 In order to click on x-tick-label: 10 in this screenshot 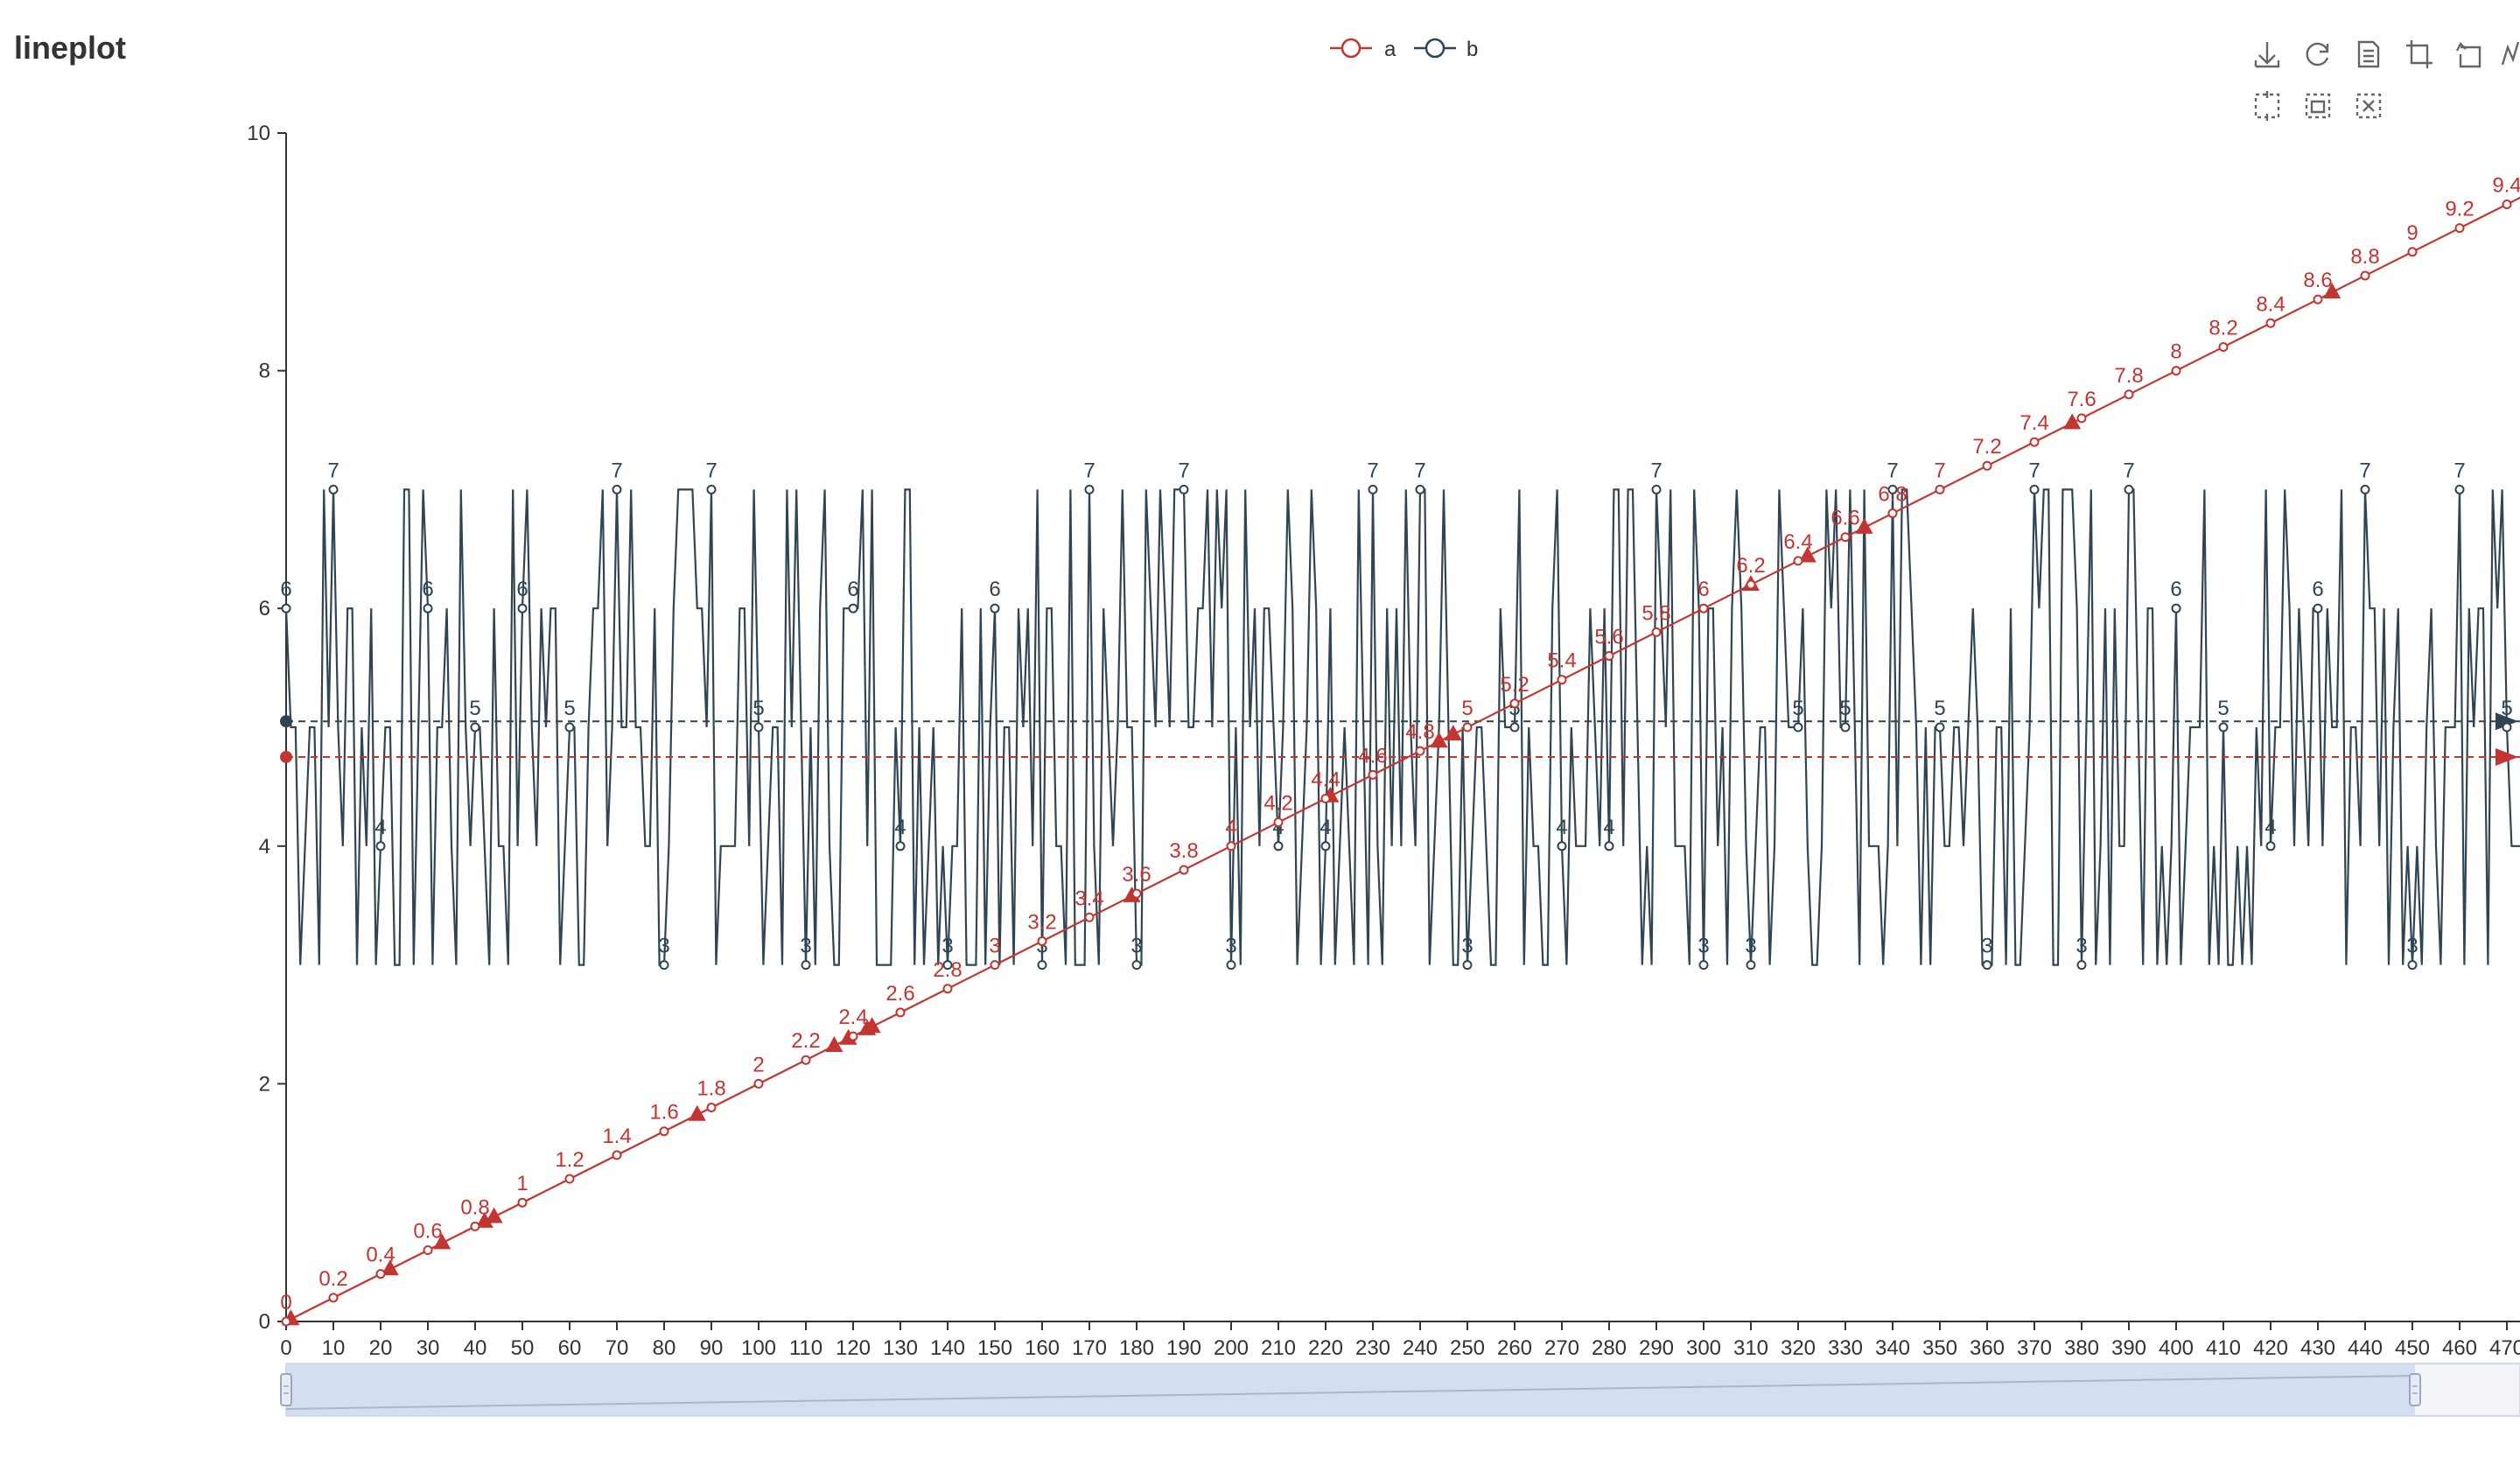, I will do `click(334, 1348)`.